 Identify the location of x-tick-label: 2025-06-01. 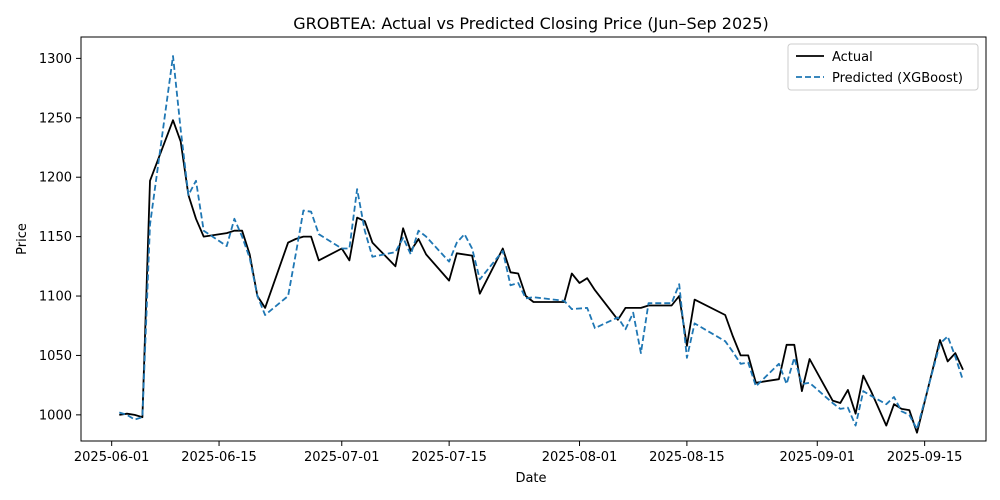
(112, 457).